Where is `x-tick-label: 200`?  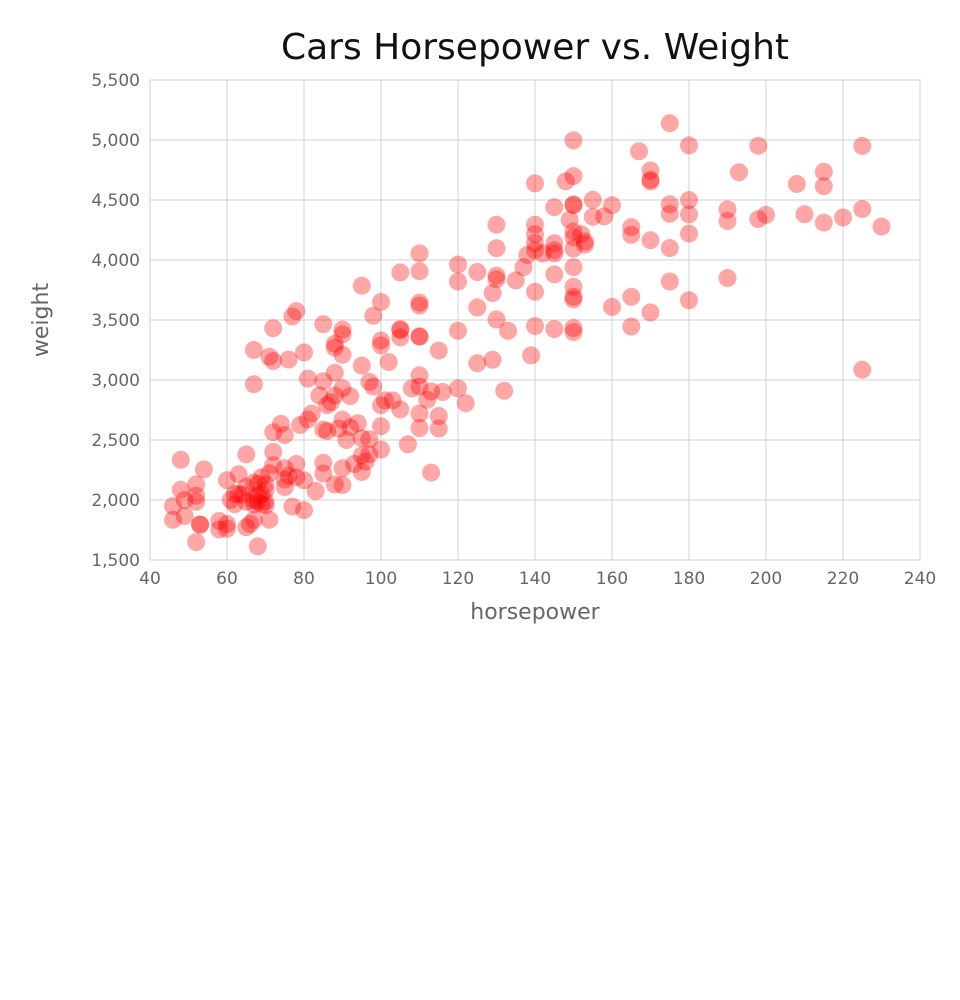 x-tick-label: 200 is located at coordinates (766, 579).